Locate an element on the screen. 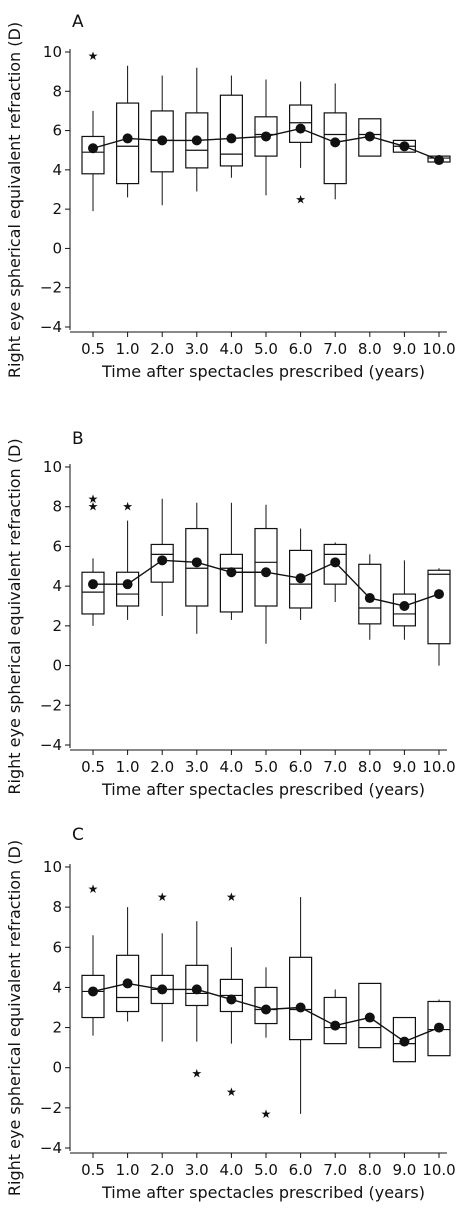 The width and height of the screenshot is (457, 1221). panel-label: B is located at coordinates (78, 439).